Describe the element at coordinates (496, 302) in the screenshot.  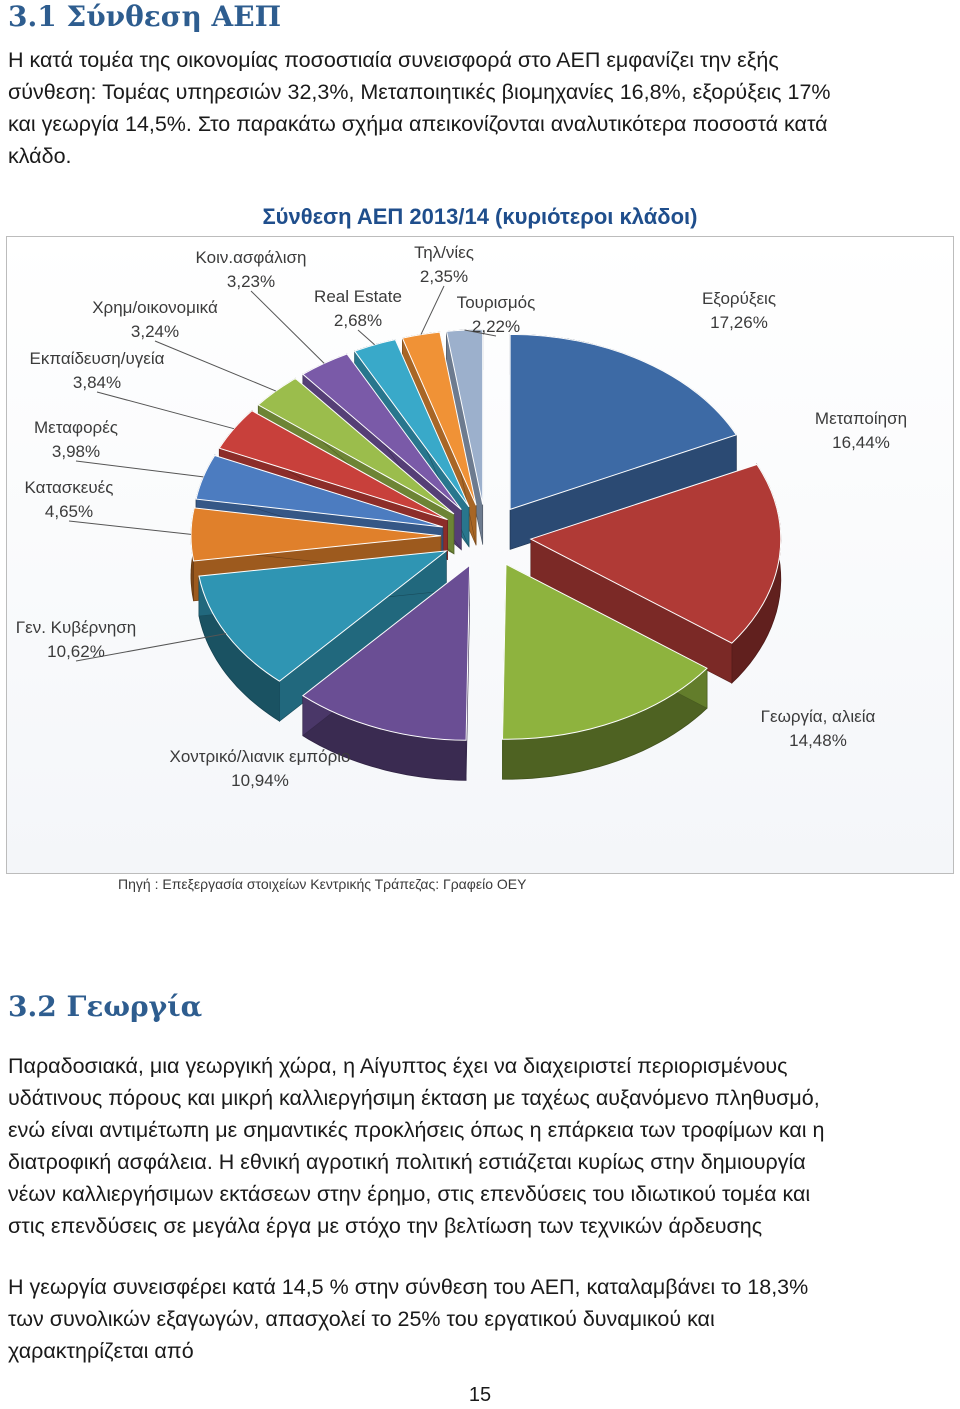
I see `slice-label-name: Τουρισμός` at that location.